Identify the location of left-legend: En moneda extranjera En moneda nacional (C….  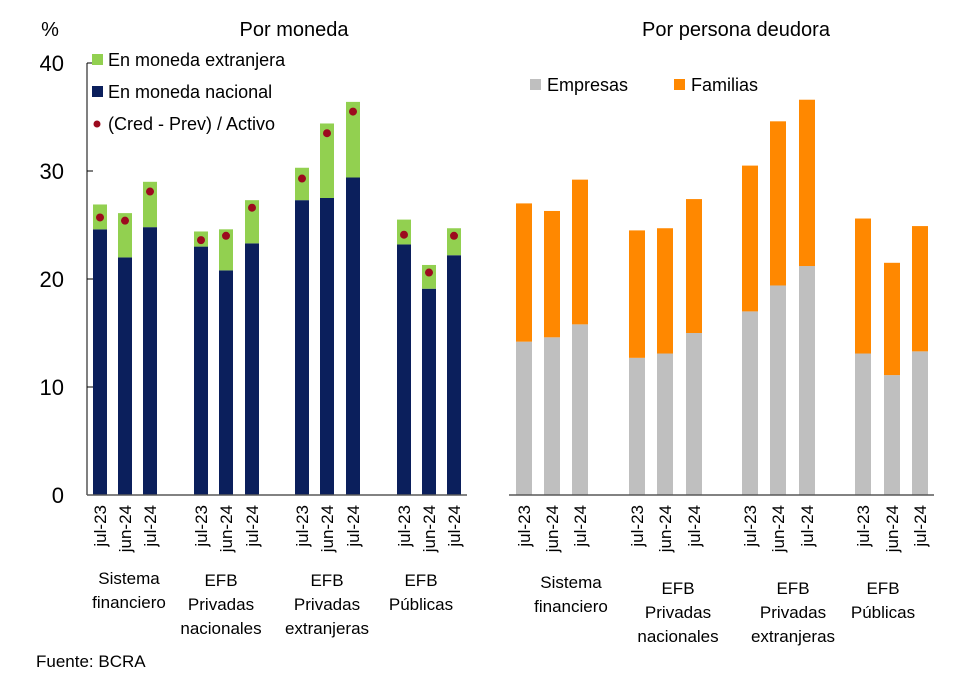
(189, 92).